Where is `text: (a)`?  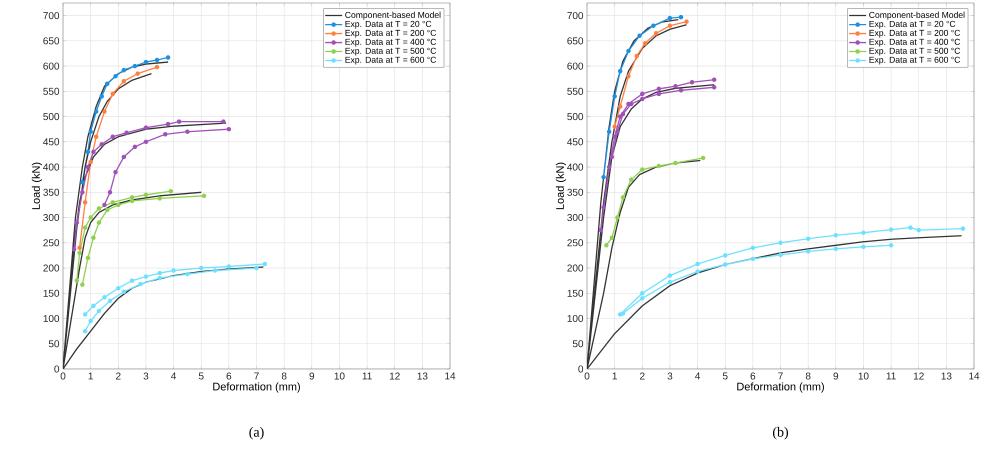 text: (a) is located at coordinates (256, 433).